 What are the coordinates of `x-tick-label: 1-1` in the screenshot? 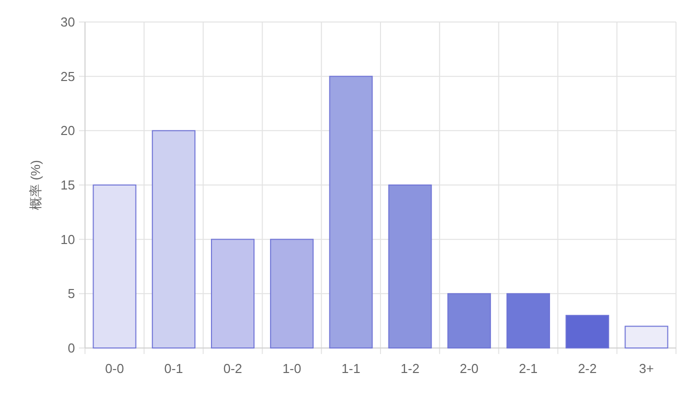 It's located at (351, 368).